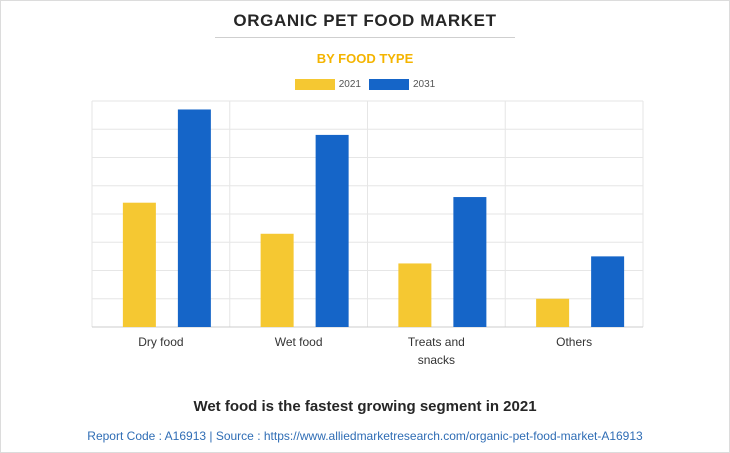  What do you see at coordinates (574, 342) in the screenshot?
I see `x-tick-label: Others` at bounding box center [574, 342].